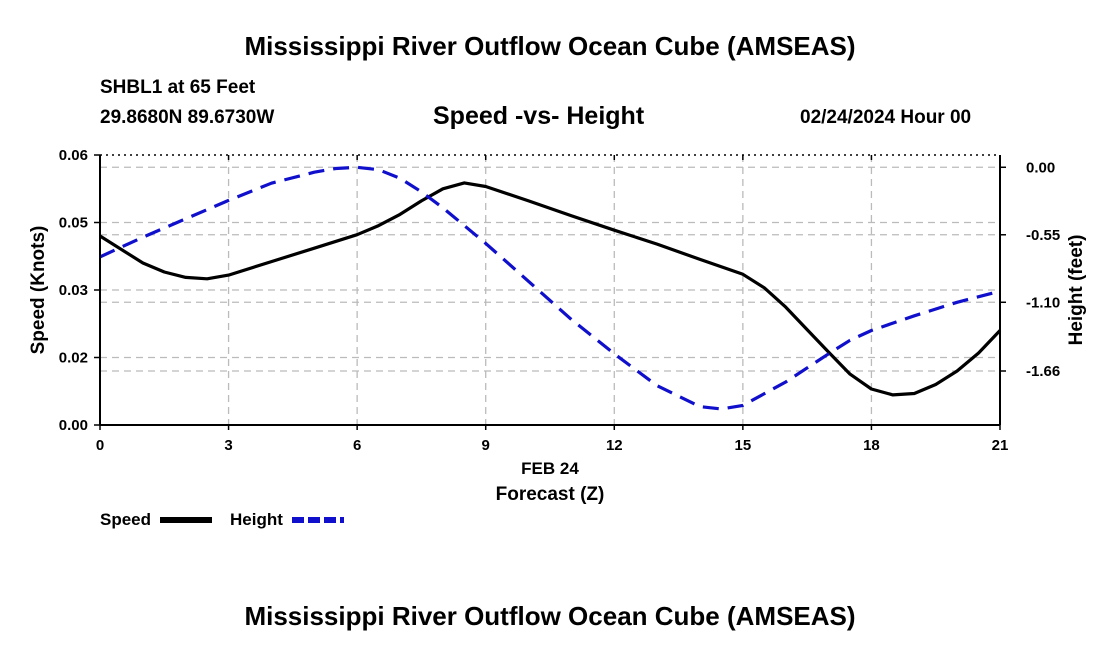 This screenshot has height=650, width=1100. I want to click on y-left-tick-label: 0.02, so click(73, 358).